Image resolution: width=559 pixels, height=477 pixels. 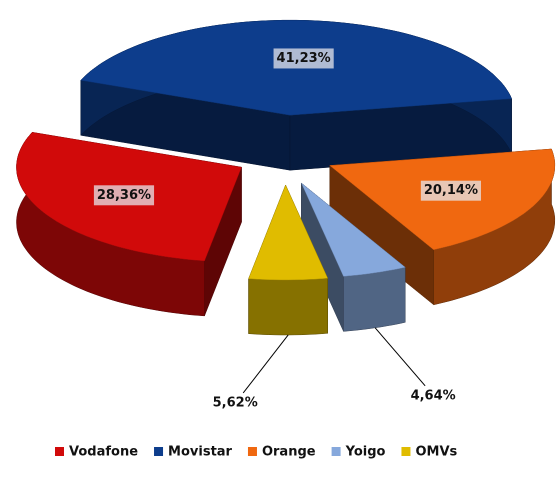 I want to click on legend-label: Orange, so click(x=289, y=452).